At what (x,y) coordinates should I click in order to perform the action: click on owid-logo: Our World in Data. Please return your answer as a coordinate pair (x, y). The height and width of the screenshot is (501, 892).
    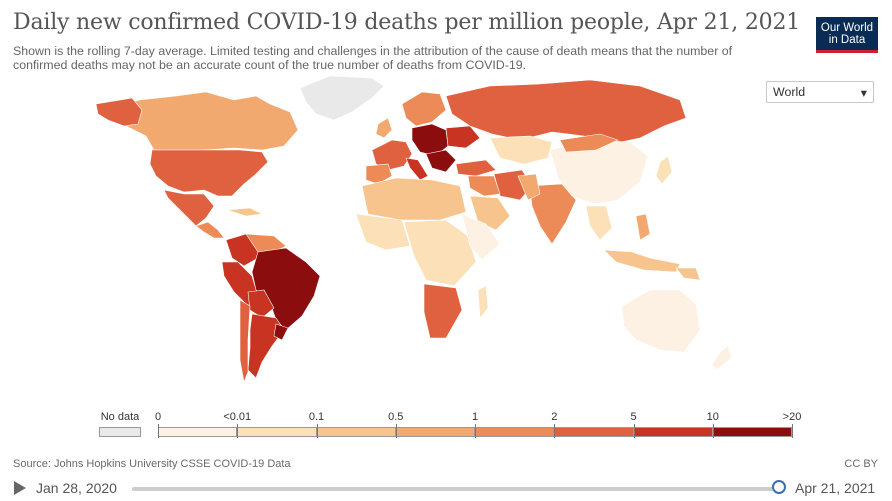
    Looking at the image, I should click on (847, 35).